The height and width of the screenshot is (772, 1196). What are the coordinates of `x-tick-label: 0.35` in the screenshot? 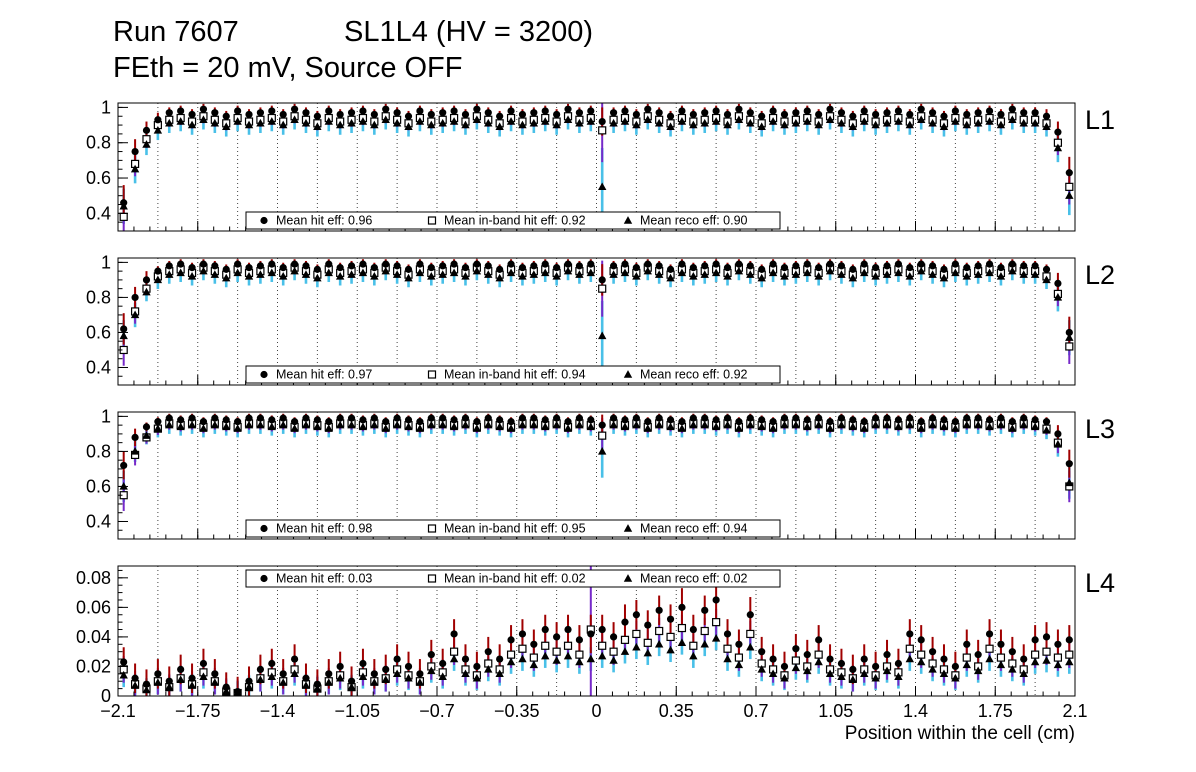 It's located at (676, 711).